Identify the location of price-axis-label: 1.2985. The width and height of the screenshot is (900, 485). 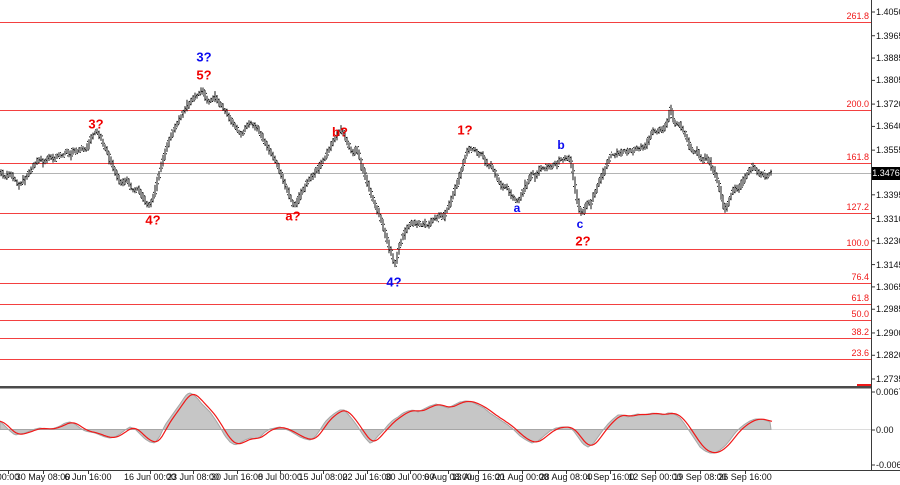
(888, 309).